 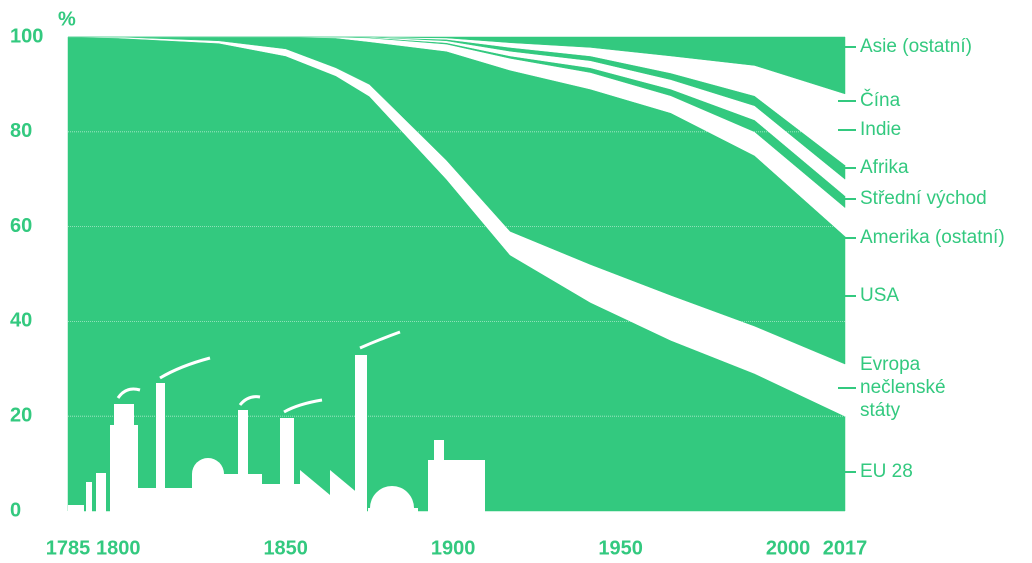 What do you see at coordinates (880, 100) in the screenshot?
I see `legend-label: Čína` at bounding box center [880, 100].